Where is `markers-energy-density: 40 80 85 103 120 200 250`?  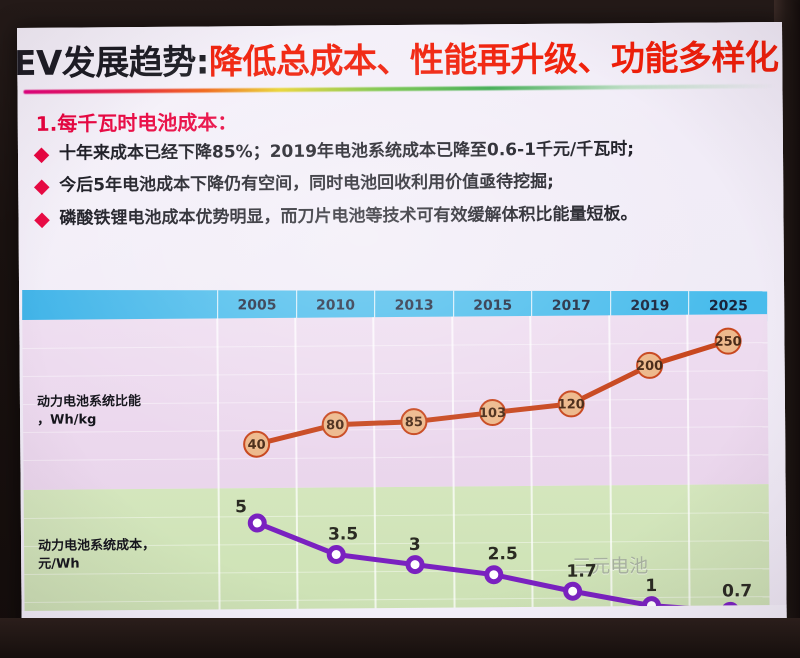
markers-energy-density: 40 80 85 103 120 200 250 is located at coordinates (492, 392).